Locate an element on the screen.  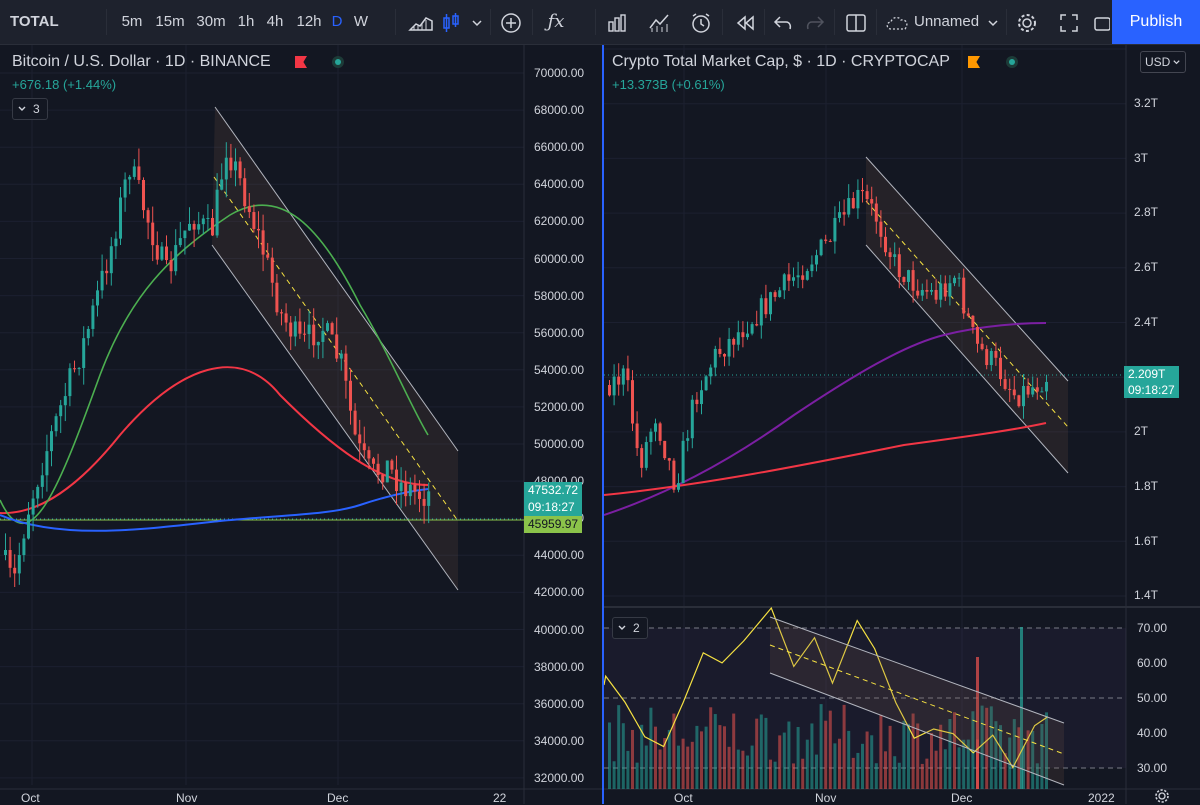
snapshot-camera-icon is located at coordinates (1102, 23).